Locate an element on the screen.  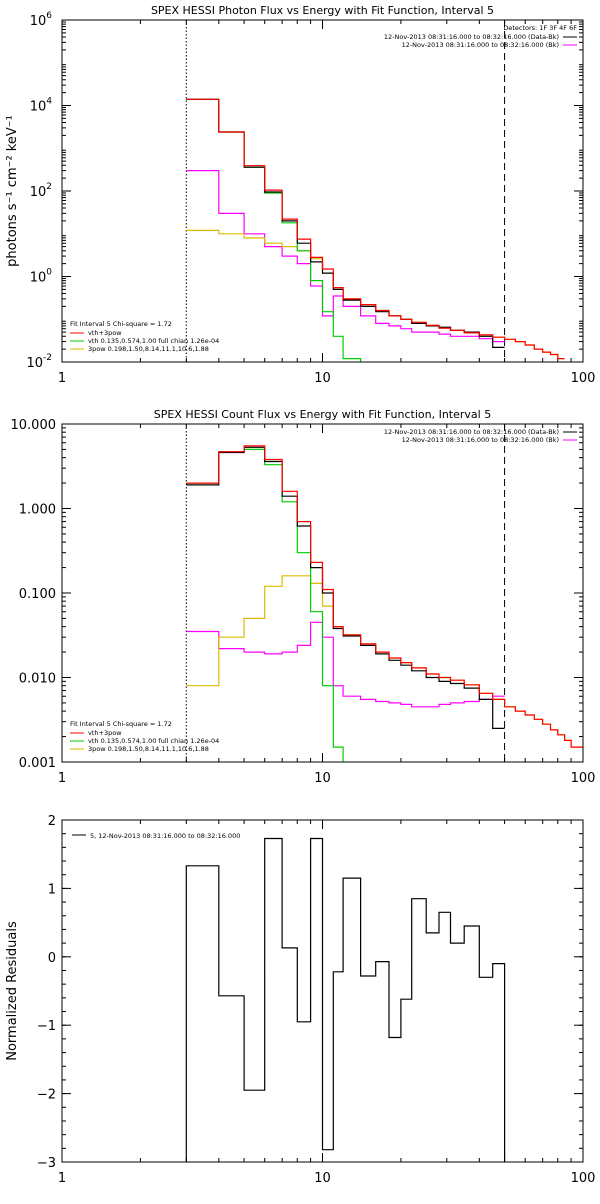
y-tick-exponent: 4 is located at coordinates (49, 102).